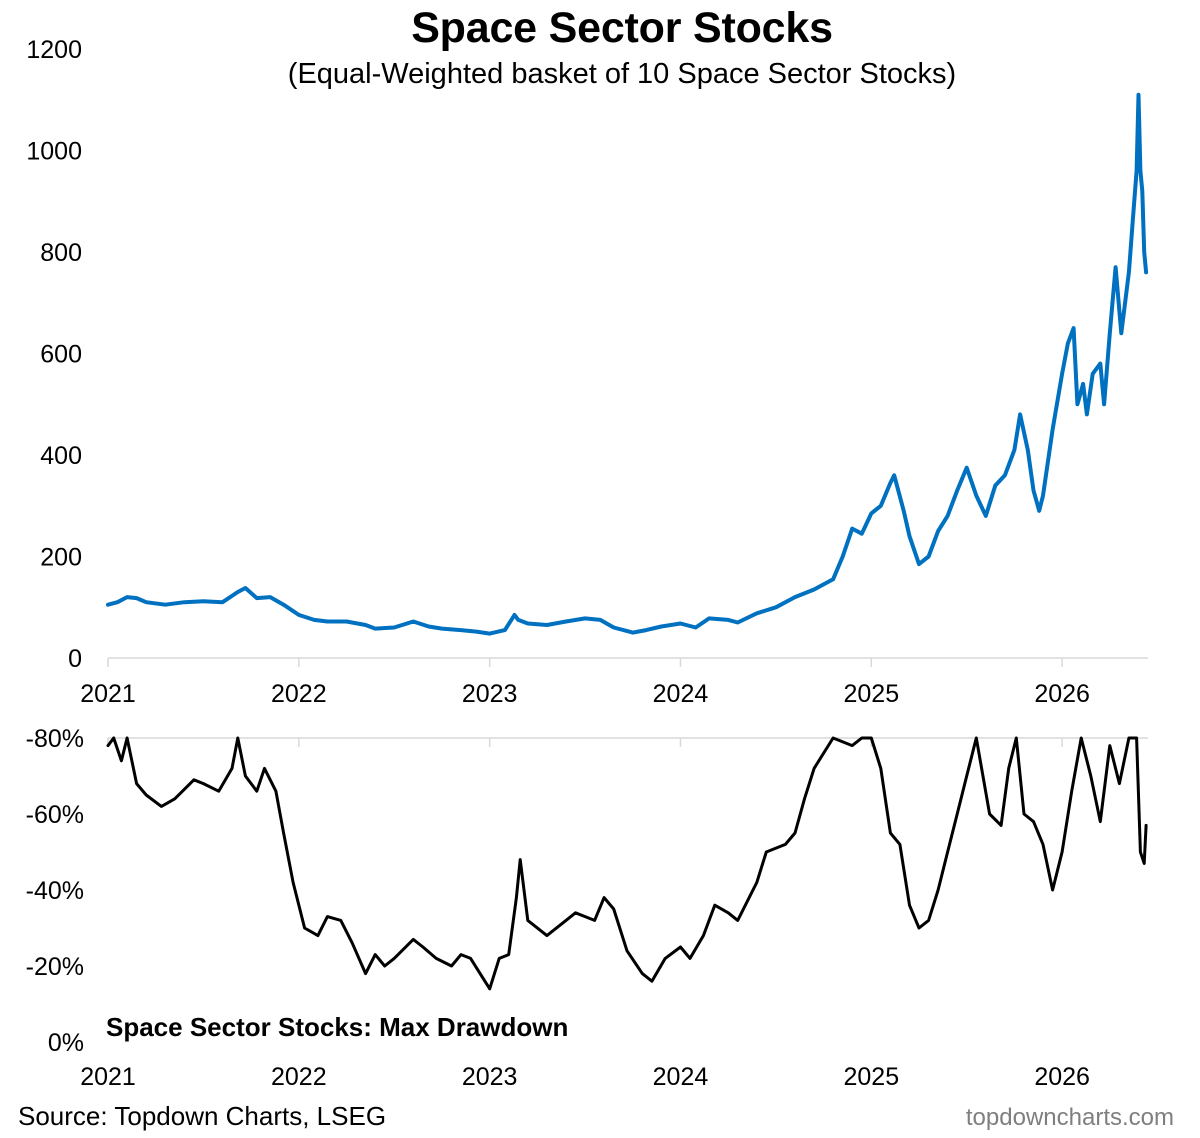 The height and width of the screenshot is (1138, 1200). What do you see at coordinates (871, 1077) in the screenshot?
I see `drawdown-x-tick-label: 2025` at bounding box center [871, 1077].